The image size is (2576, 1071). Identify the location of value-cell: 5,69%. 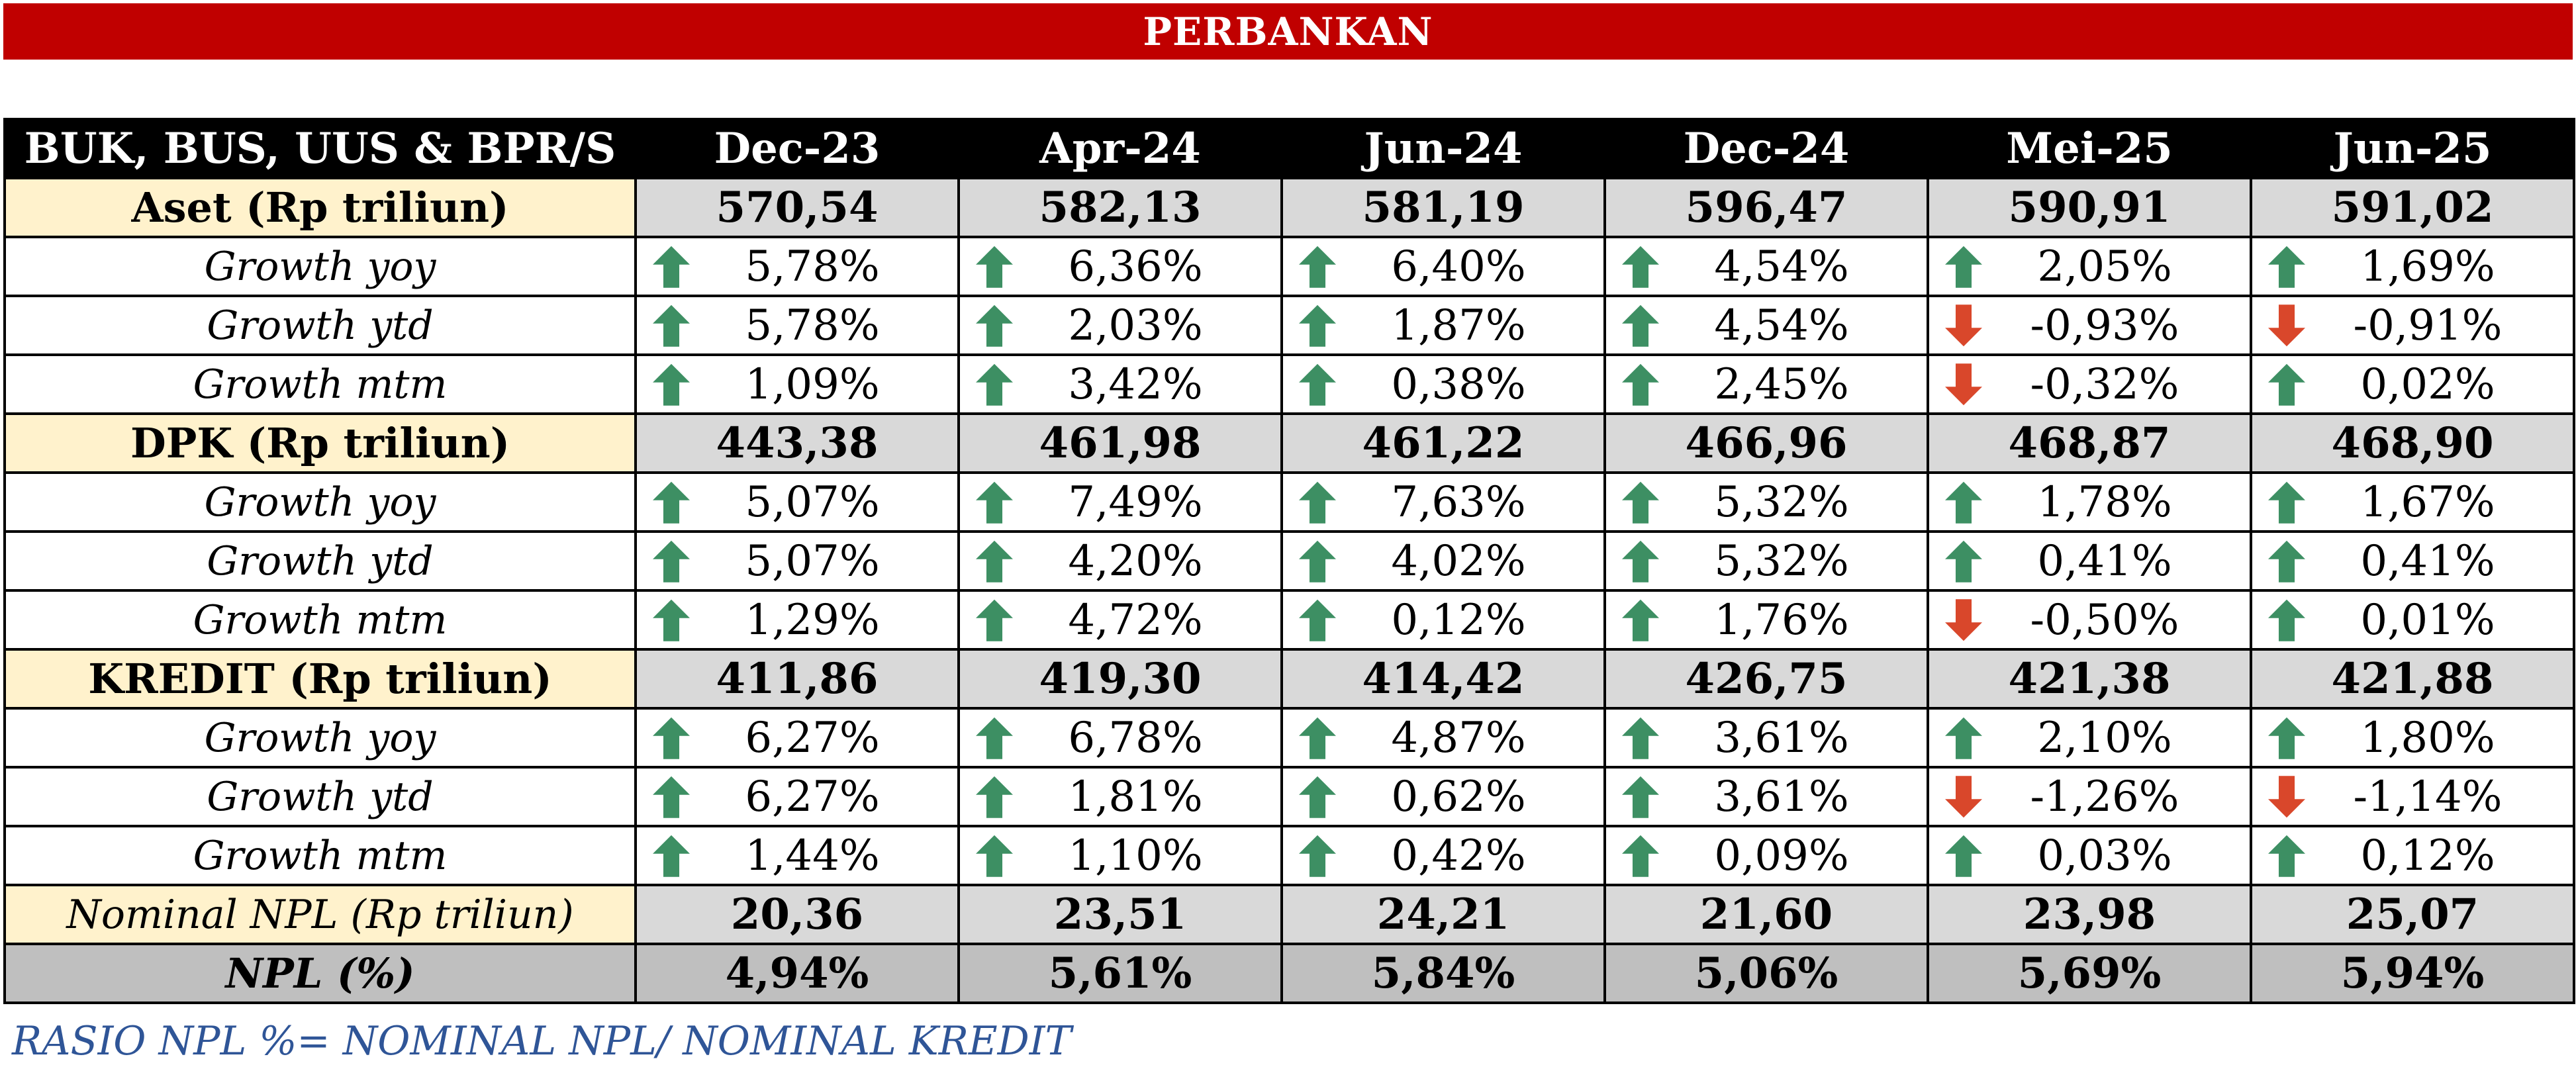
(2089, 973).